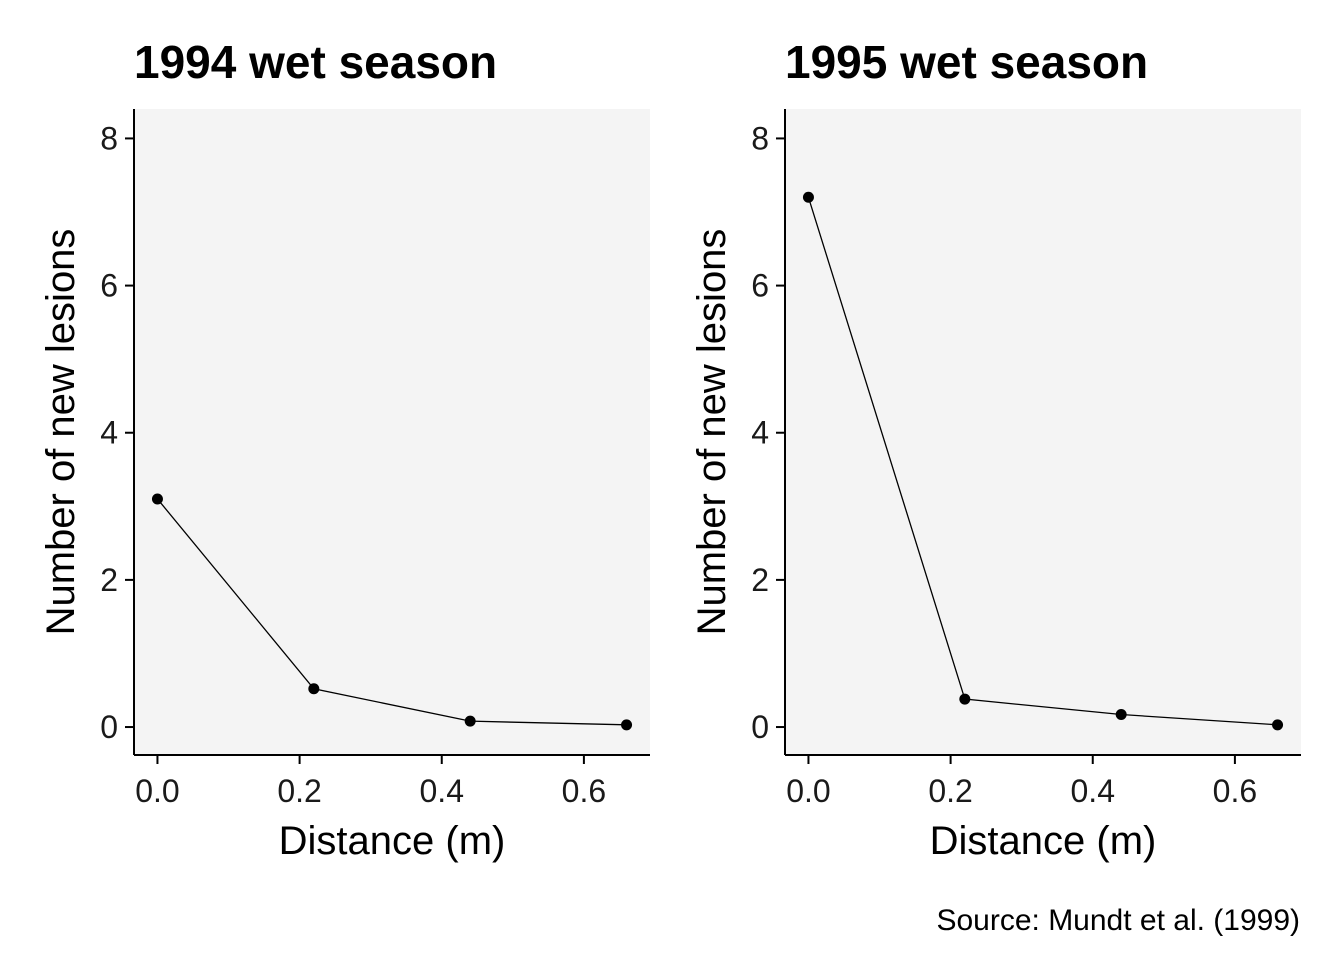 Image resolution: width=1344 pixels, height=960 pixels. What do you see at coordinates (1118, 920) in the screenshot?
I see `source-caption: Source: Mundt et al. (1999)` at bounding box center [1118, 920].